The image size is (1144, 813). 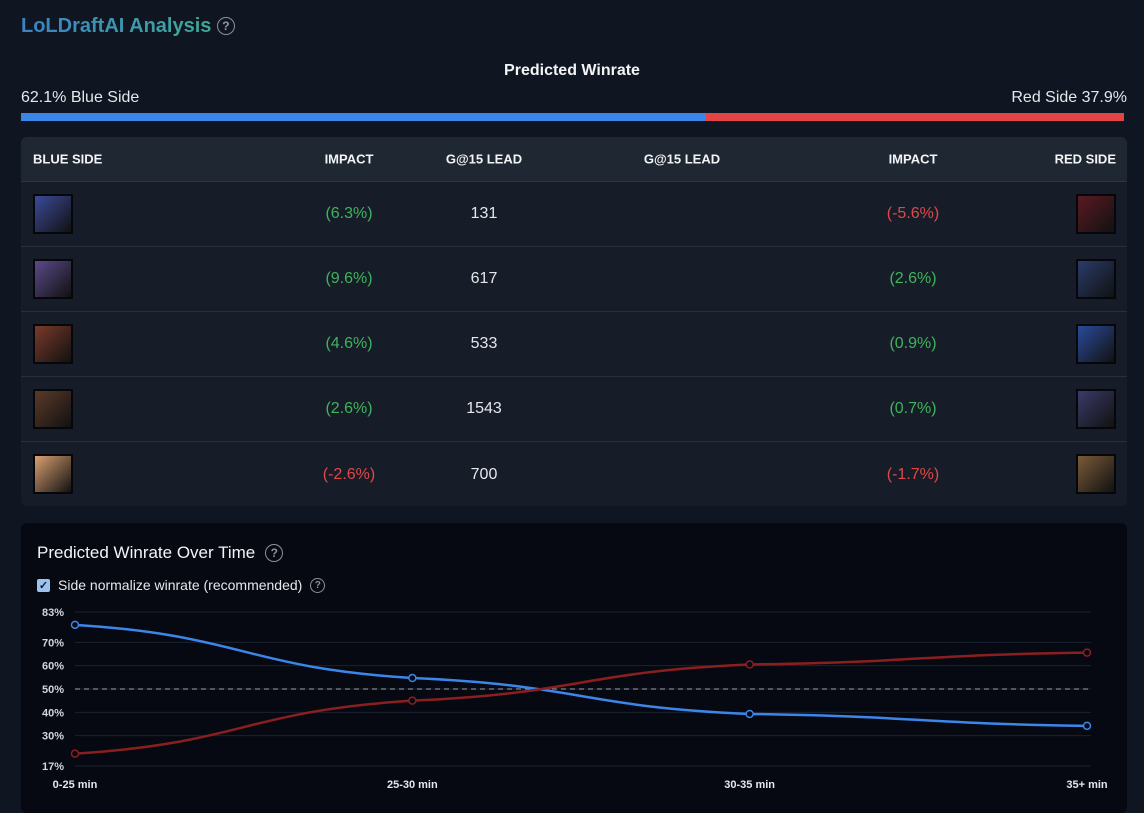 I want to click on header-red-side: RED SIDE, so click(x=1085, y=159).